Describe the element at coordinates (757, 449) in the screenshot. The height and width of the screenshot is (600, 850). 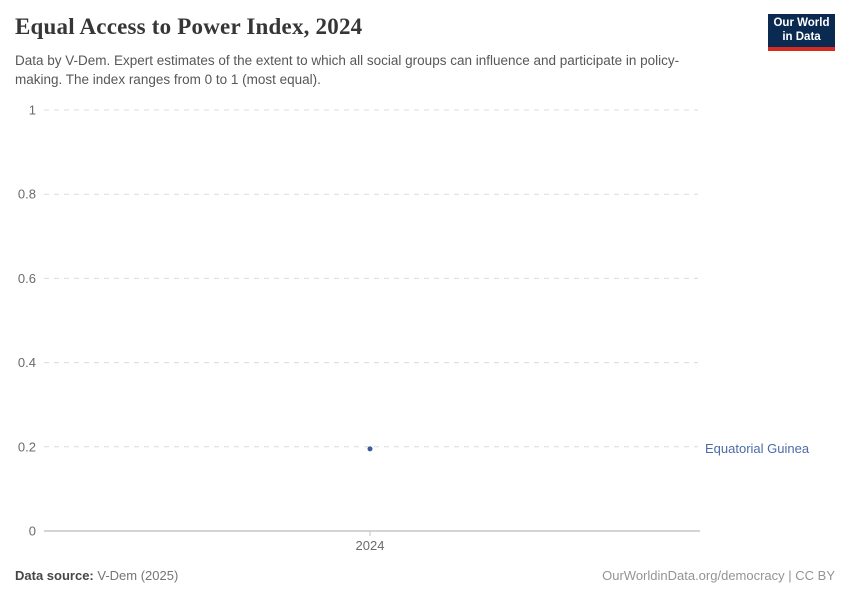
I see `series-label-equatorial-guinea: Equatorial Guinea` at that location.